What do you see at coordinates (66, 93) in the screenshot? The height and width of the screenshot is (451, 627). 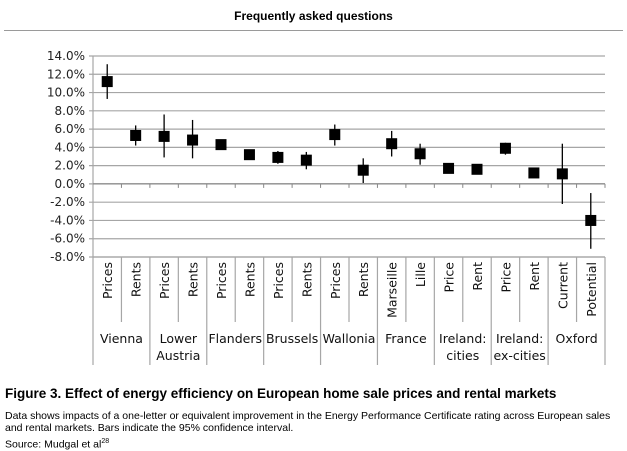 I see `y-tick-label: 10.0%` at bounding box center [66, 93].